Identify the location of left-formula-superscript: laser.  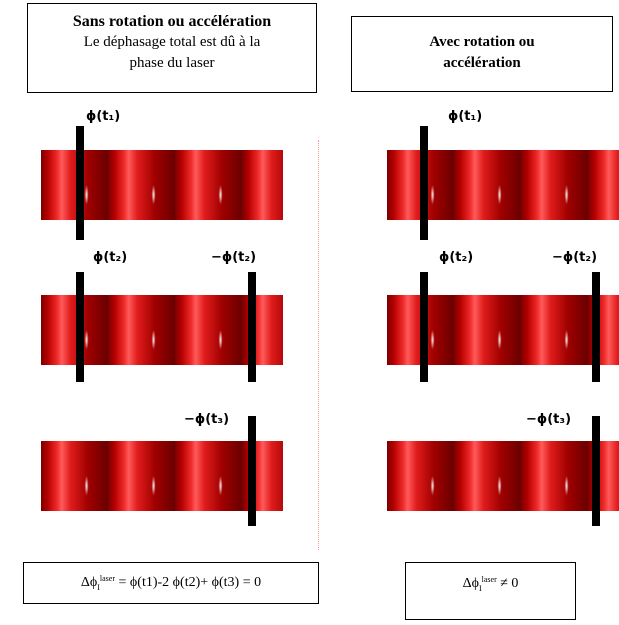
(107, 578).